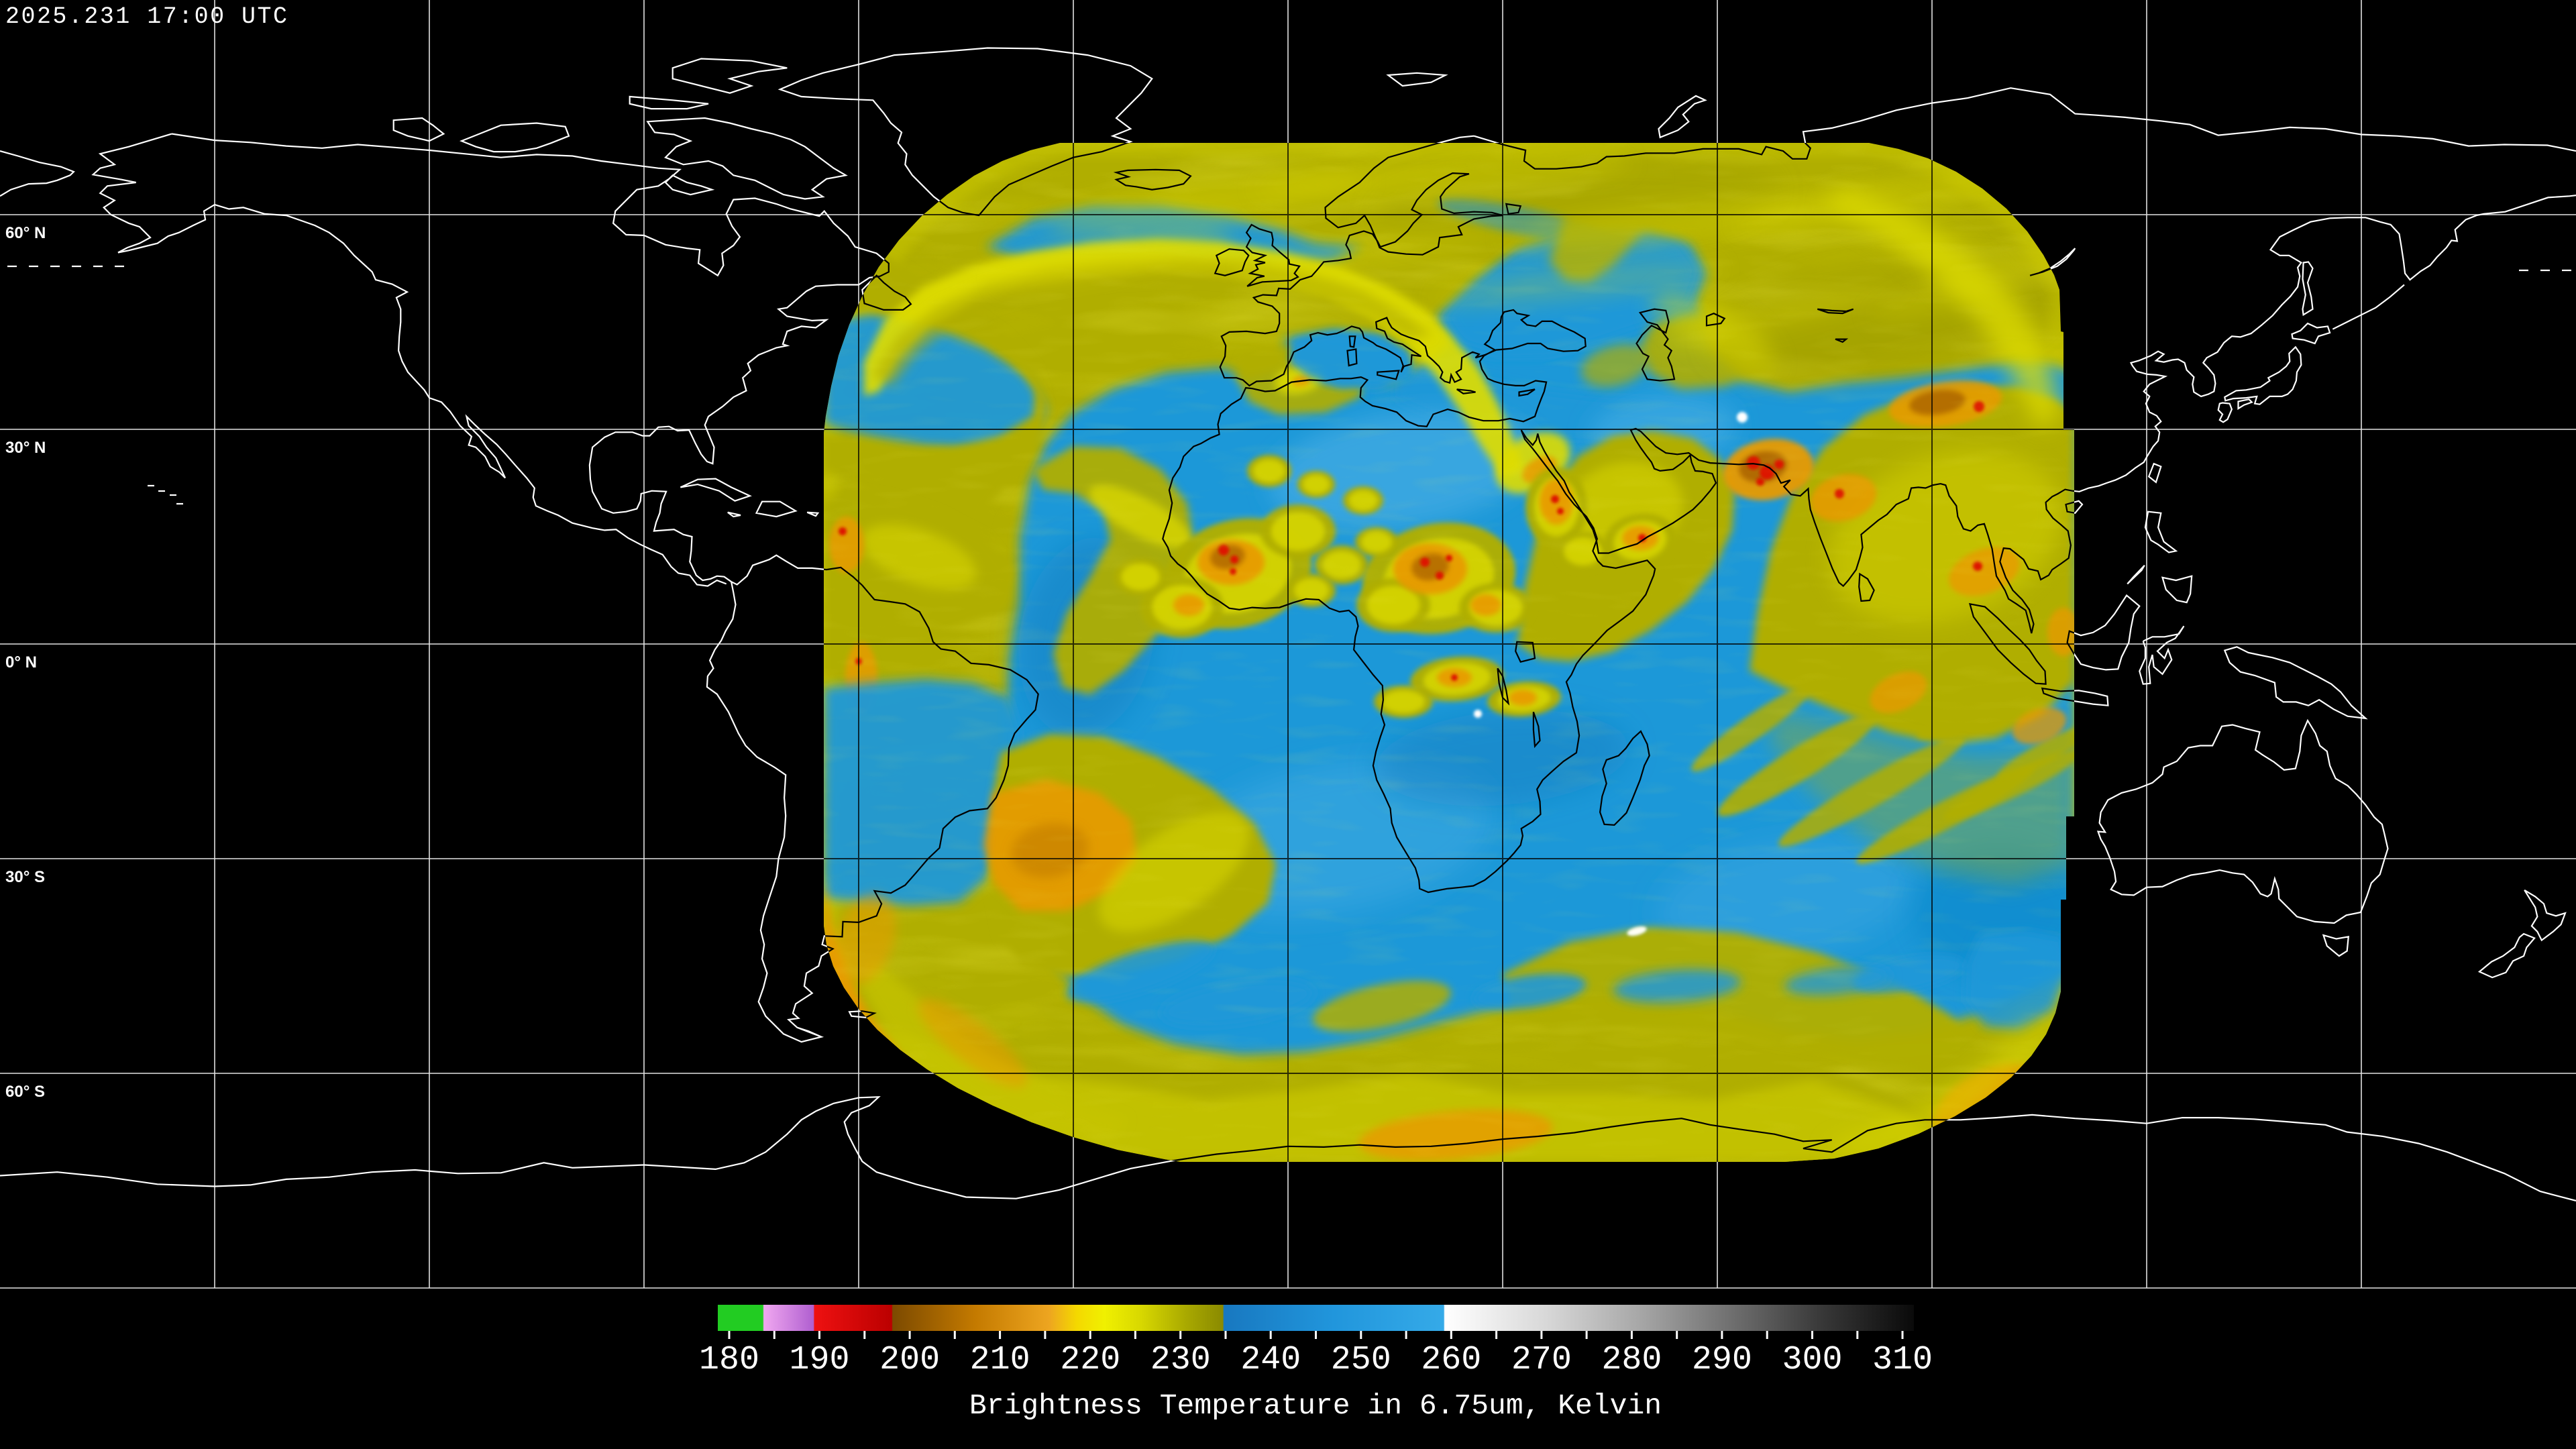 Image resolution: width=2576 pixels, height=1449 pixels. I want to click on svg-text: 310, so click(1902, 1360).